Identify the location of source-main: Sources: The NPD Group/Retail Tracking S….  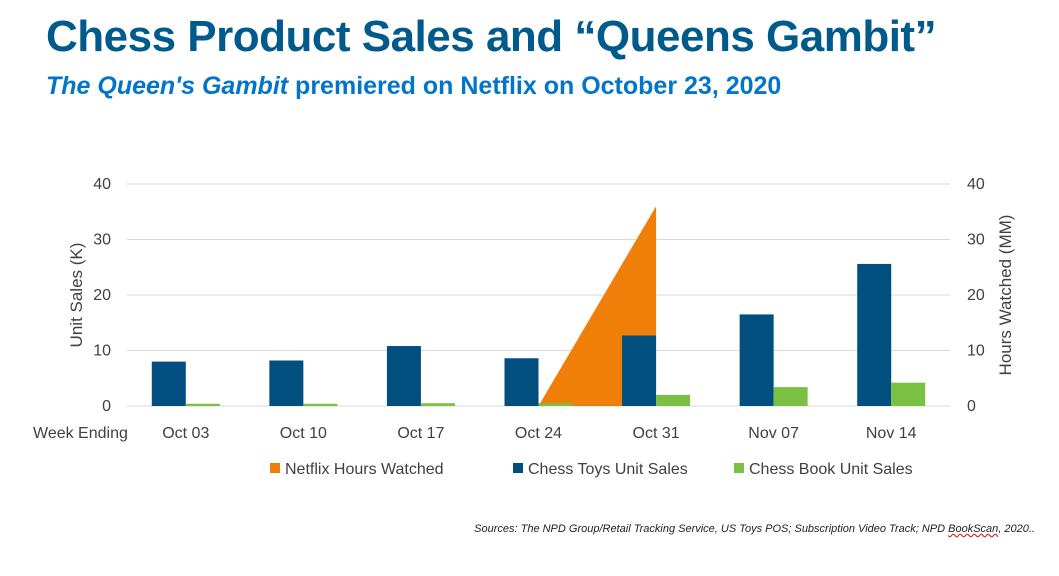
(711, 529).